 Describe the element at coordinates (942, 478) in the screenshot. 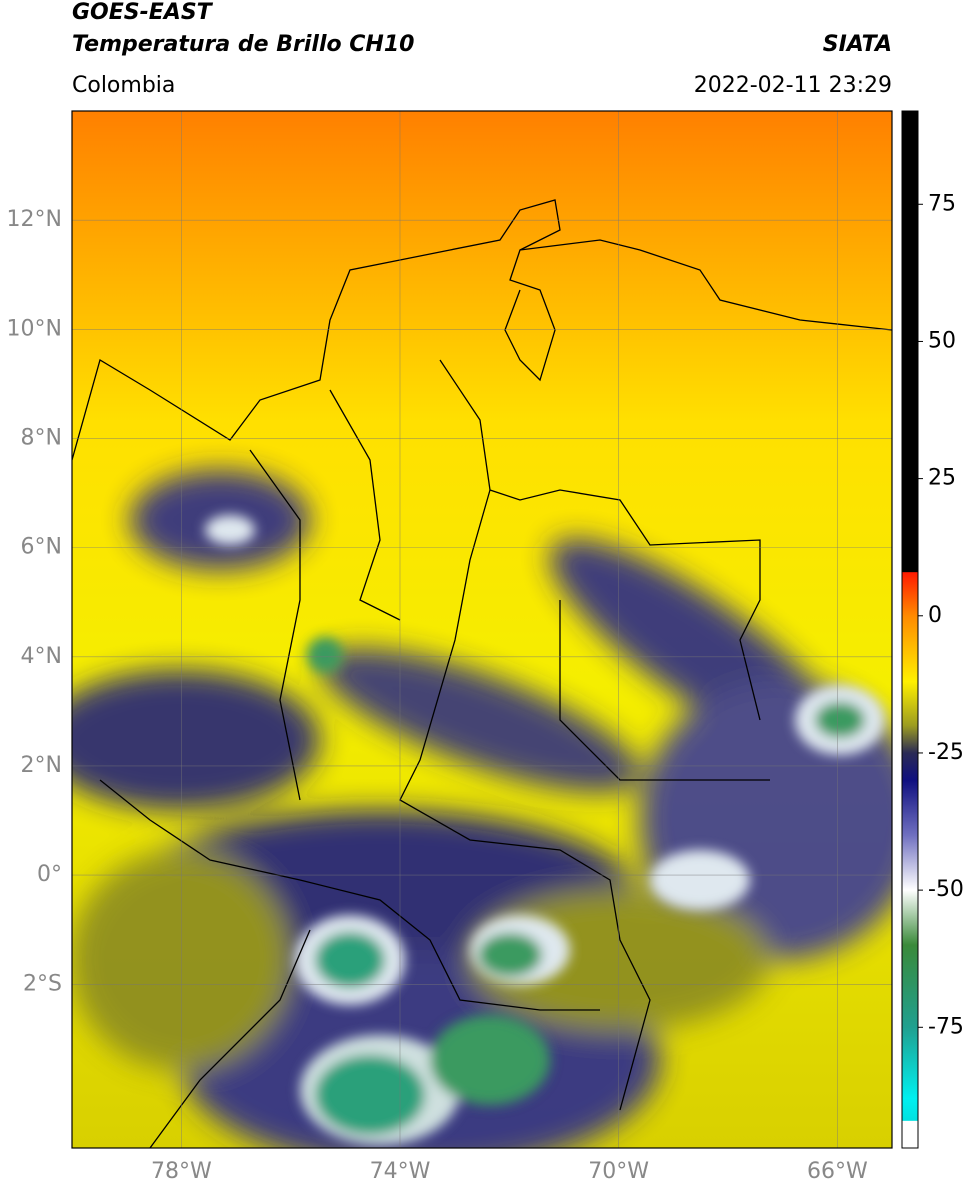

I see `colorbar-tick-label: 25` at that location.